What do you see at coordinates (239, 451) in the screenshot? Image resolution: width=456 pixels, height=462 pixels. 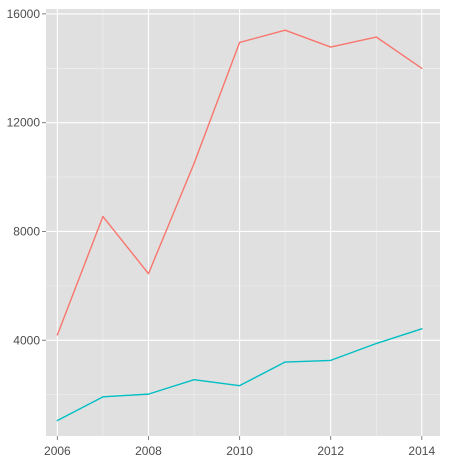 I see `x-tick-label: 2010` at bounding box center [239, 451].